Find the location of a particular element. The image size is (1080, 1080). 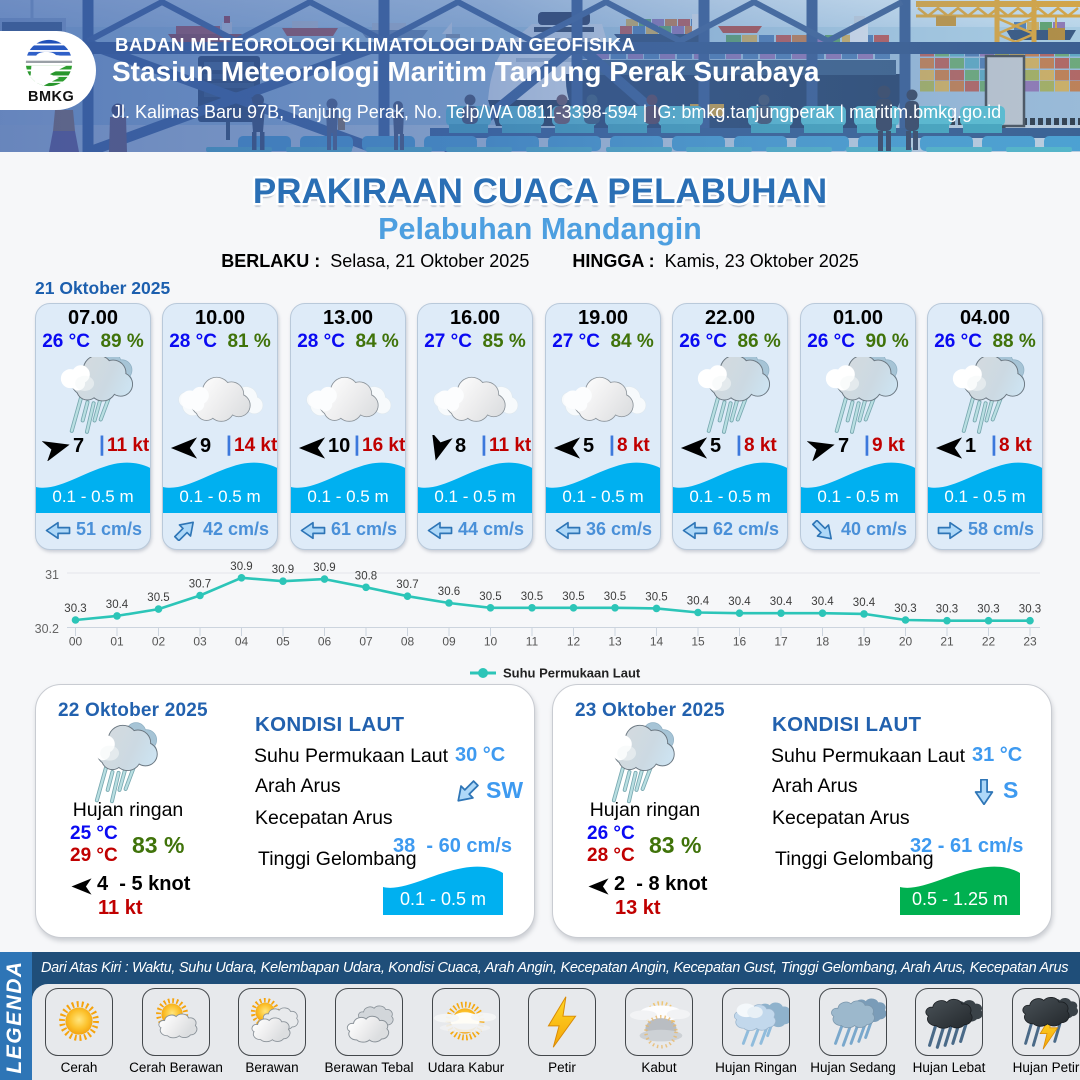

svg-text: 30.6 is located at coordinates (449, 592).